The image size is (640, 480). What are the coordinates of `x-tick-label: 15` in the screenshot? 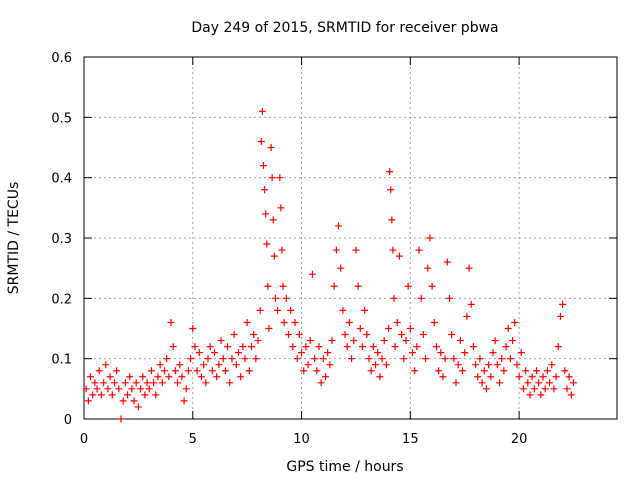 It's located at (410, 439).